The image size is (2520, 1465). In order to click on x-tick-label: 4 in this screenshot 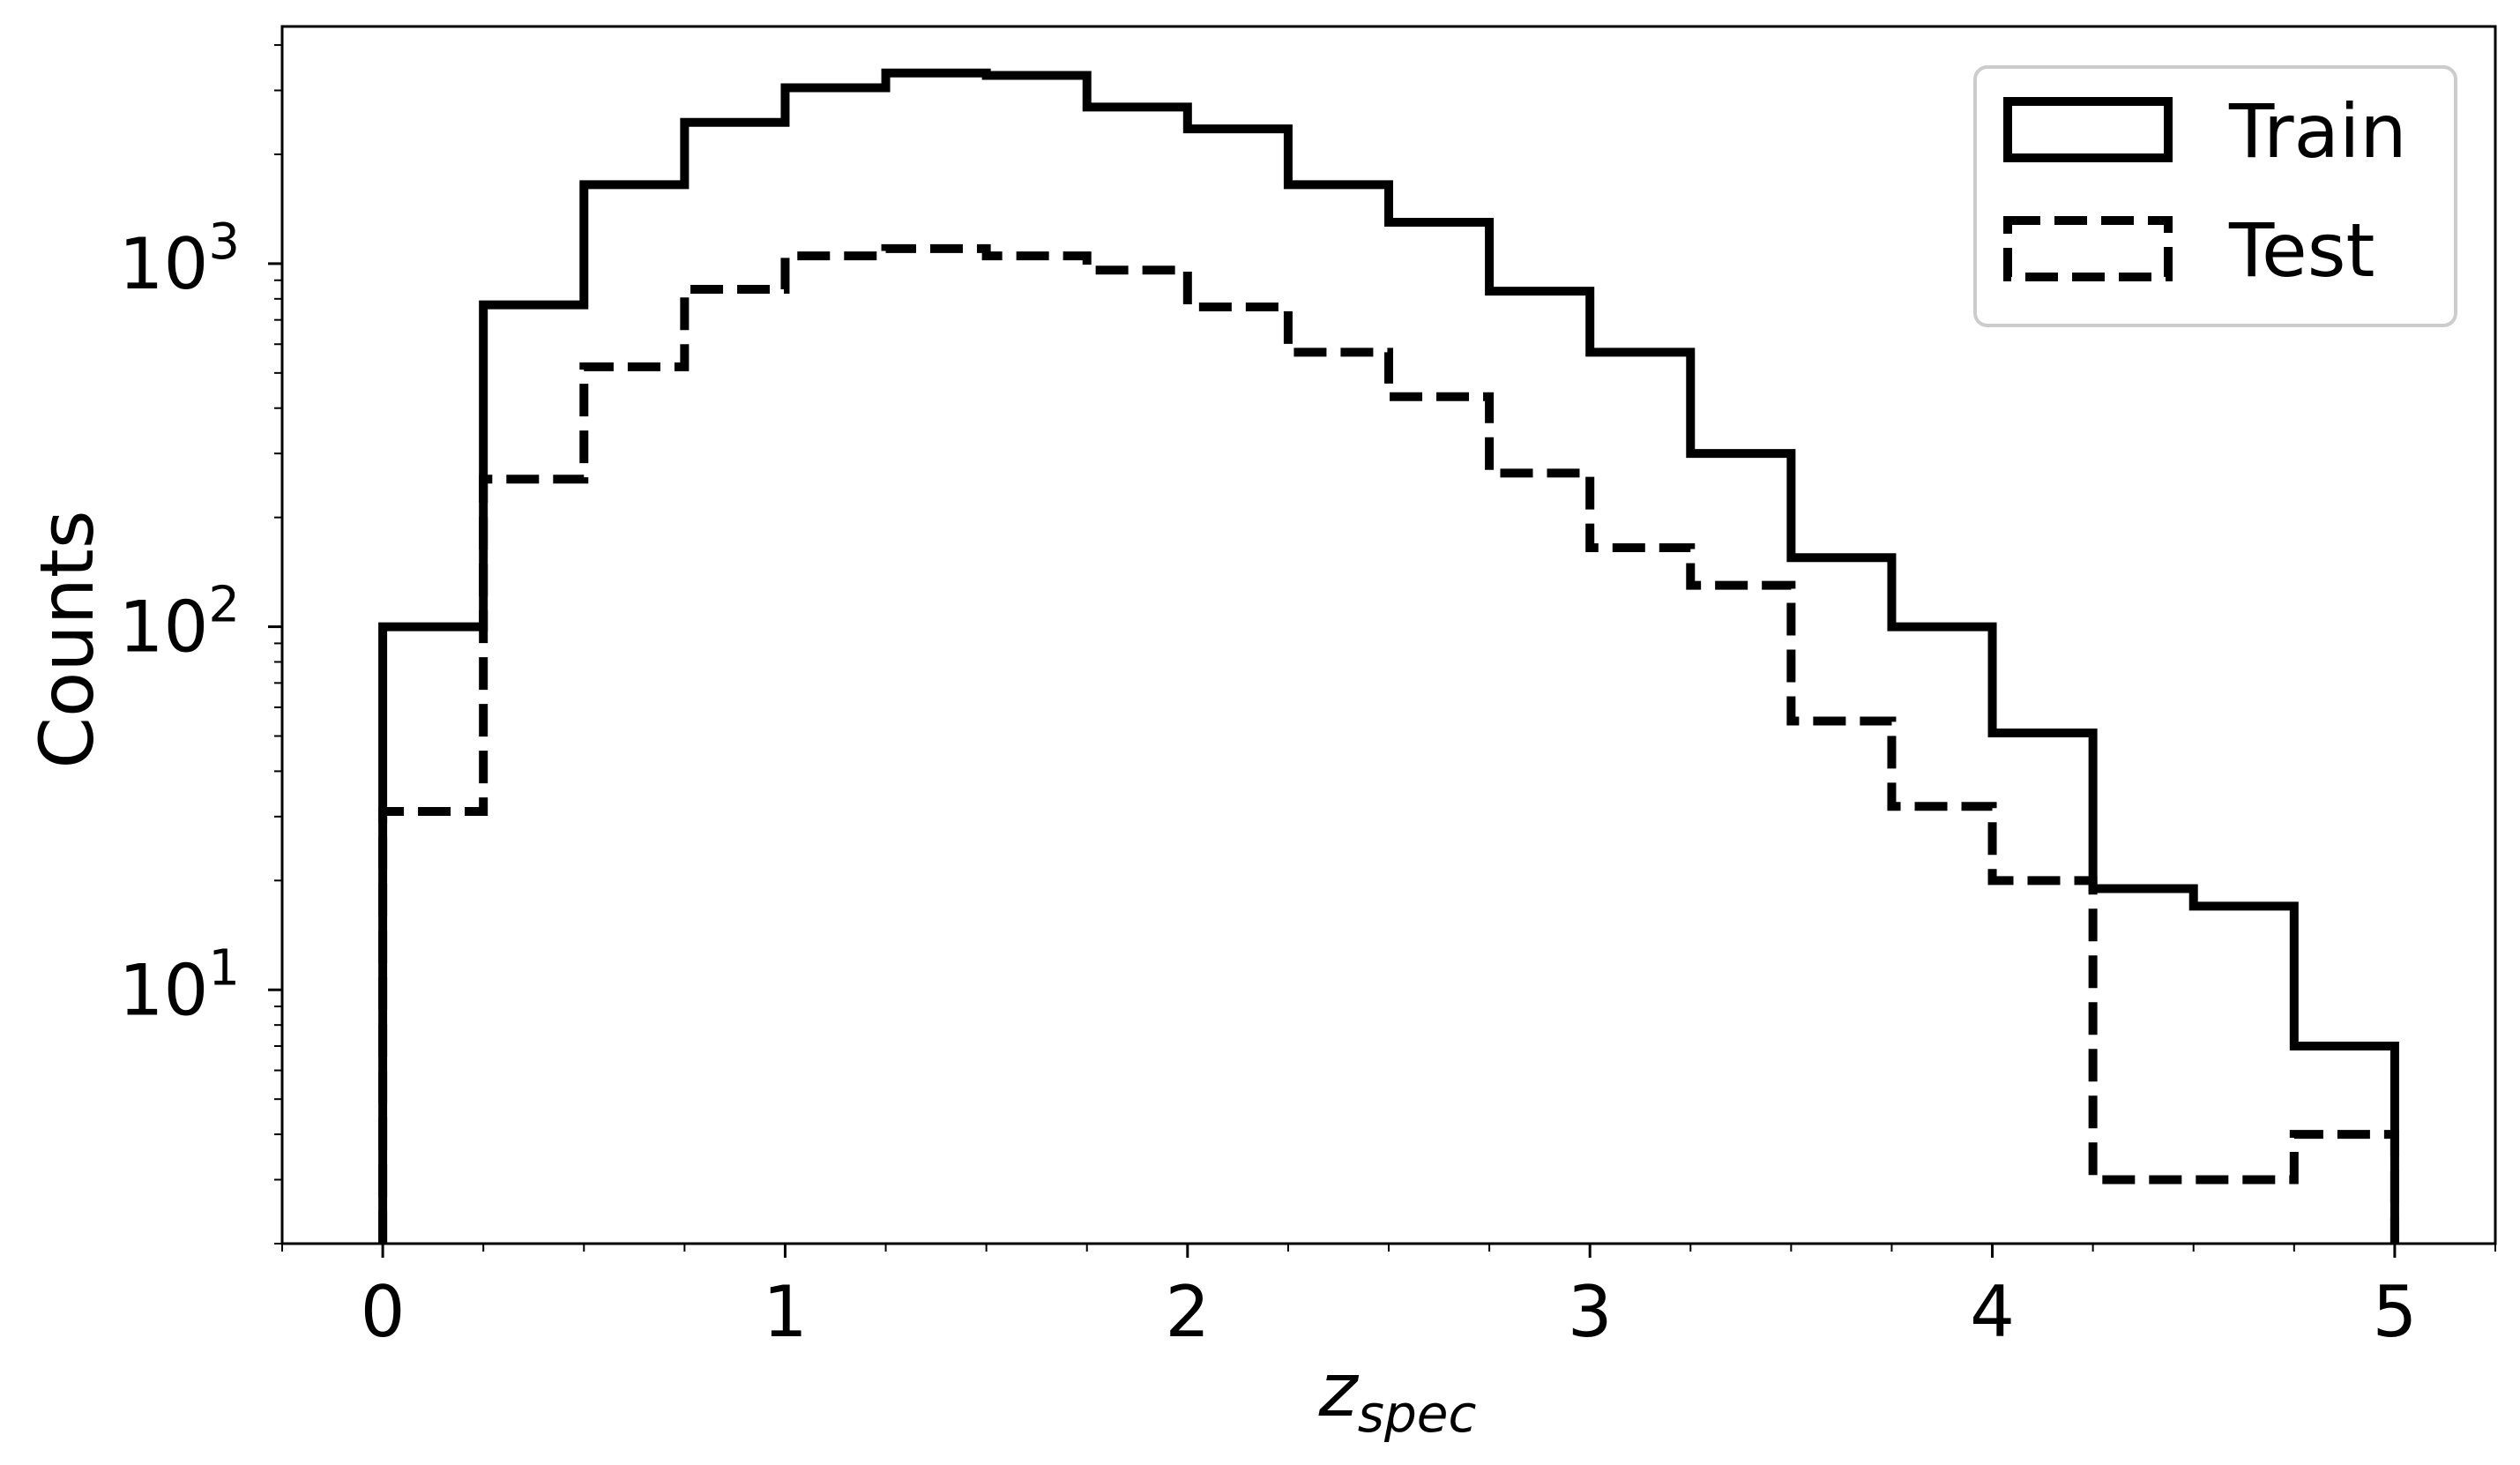, I will do `click(1992, 1312)`.